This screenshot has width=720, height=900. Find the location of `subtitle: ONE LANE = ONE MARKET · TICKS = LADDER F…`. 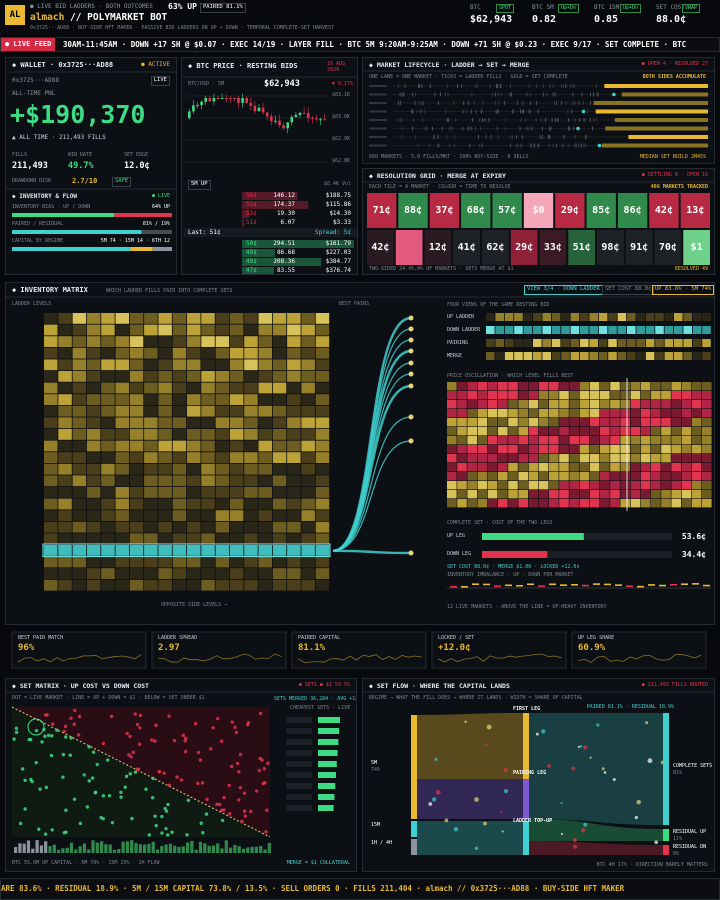

subtitle: ONE LANE = ONE MARKET · TICKS = LADDER F… is located at coordinates (468, 77).